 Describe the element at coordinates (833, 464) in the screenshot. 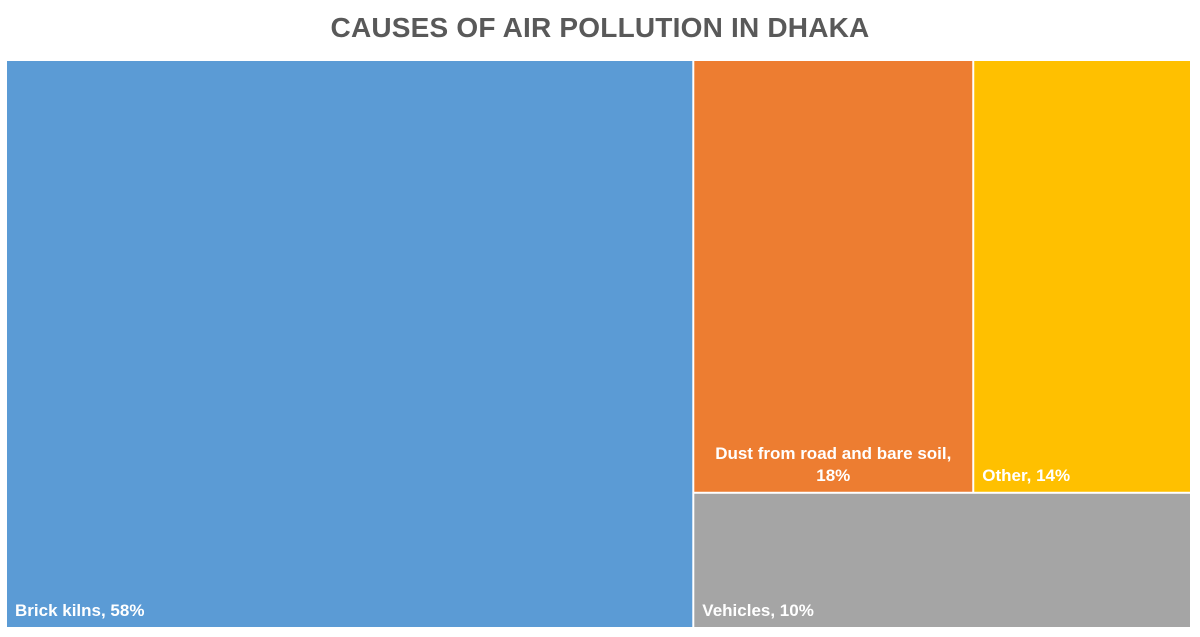

I see `treemap-label-dust-from-road-and-bare-soil: Dust from road and bare soil, 18%` at that location.